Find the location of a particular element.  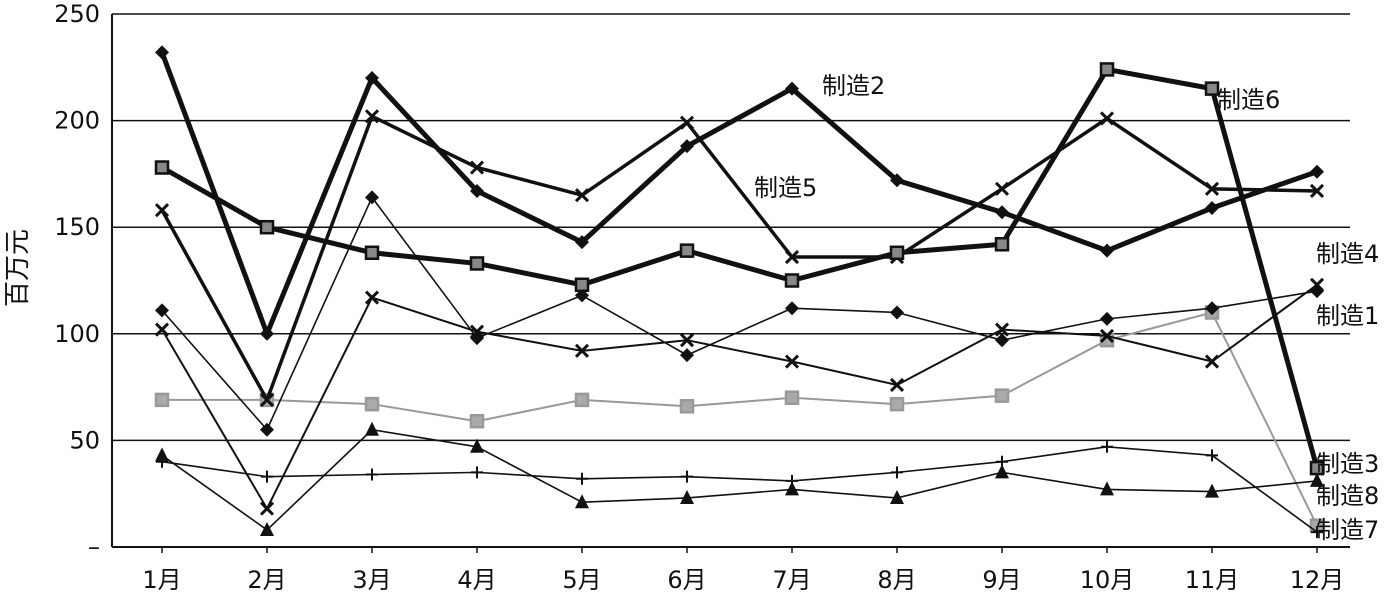

y-tick-labels: – 50 100 150 200 250 is located at coordinates (77, 280).